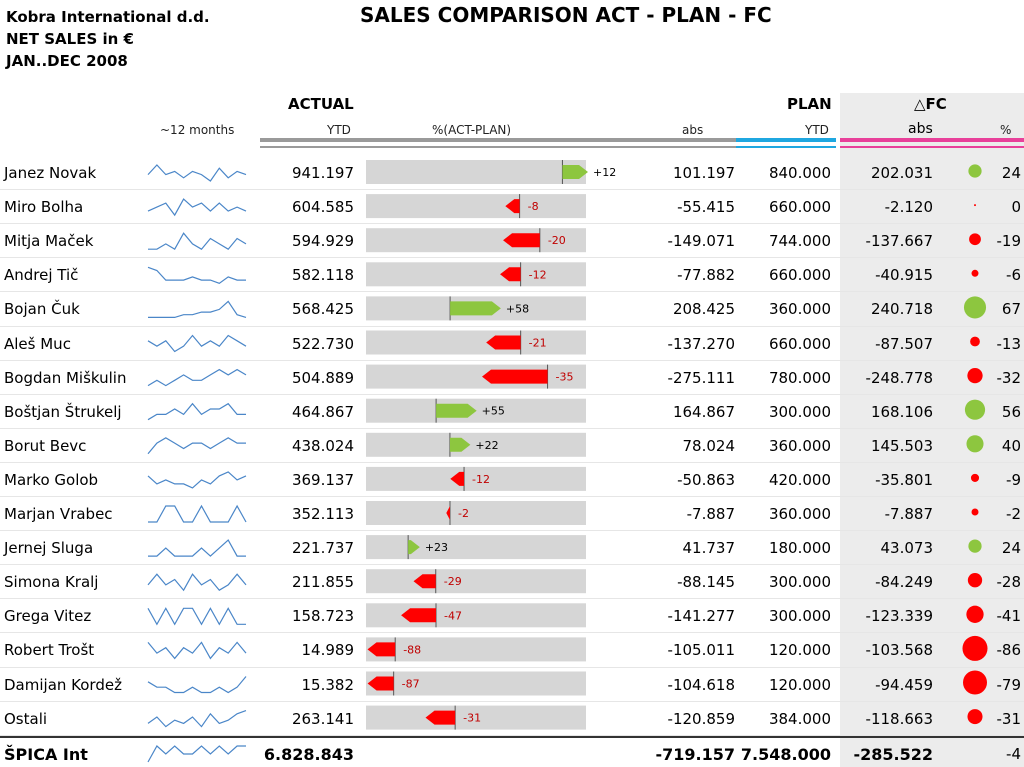 Image resolution: width=1024 pixels, height=767 pixels. I want to click on row-name: Marko Golob, so click(51, 479).